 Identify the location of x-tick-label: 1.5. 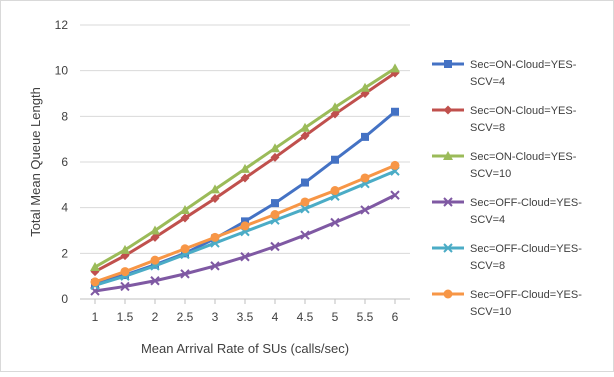
(125, 317).